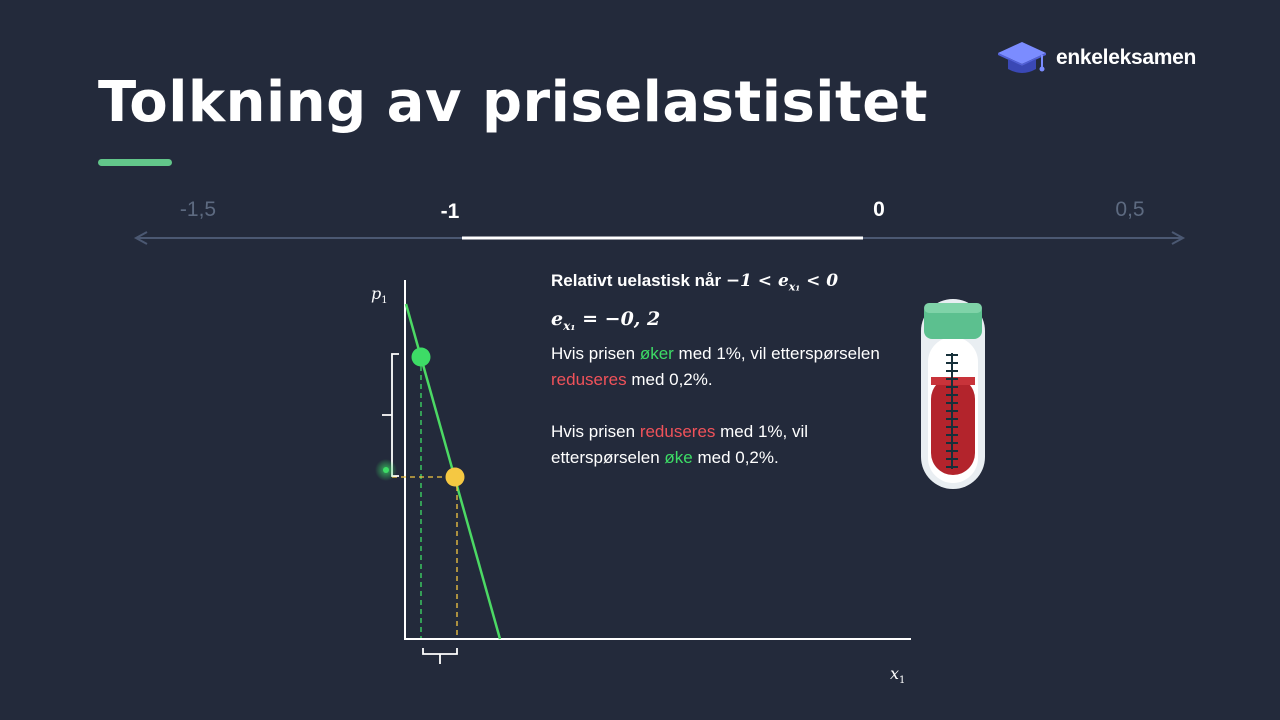  I want to click on quantity-change-bracket, so click(440, 656).